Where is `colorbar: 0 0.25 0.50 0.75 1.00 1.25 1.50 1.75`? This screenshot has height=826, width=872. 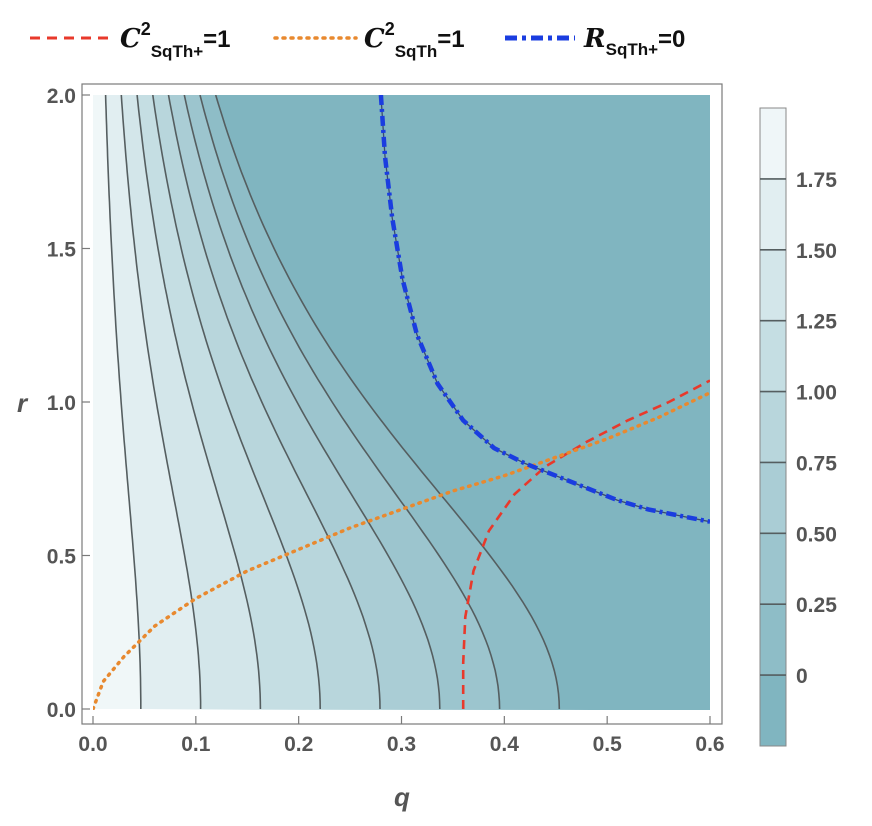 colorbar: 0 0.25 0.50 0.75 1.00 1.25 1.50 1.75 is located at coordinates (798, 427).